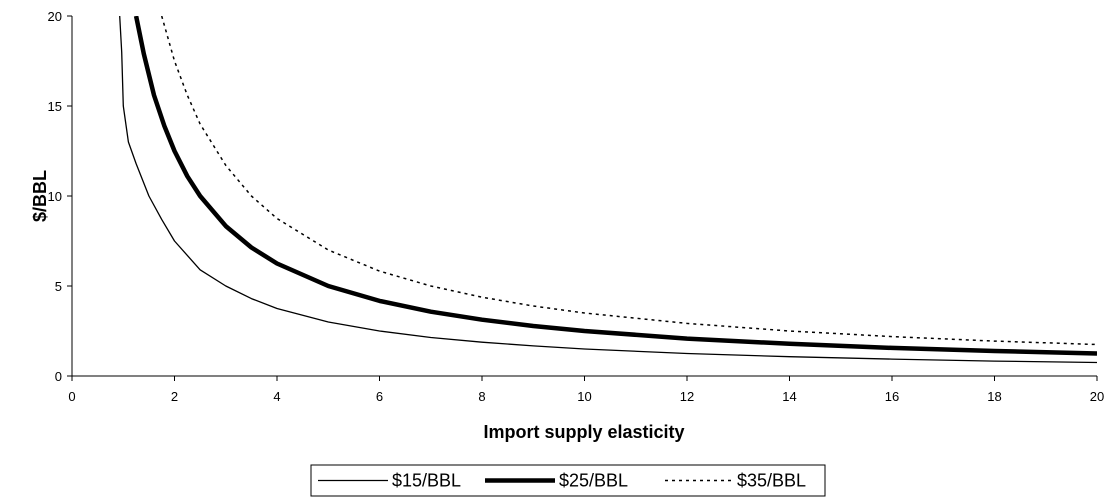  Describe the element at coordinates (58, 286) in the screenshot. I see `y-tick-label: 5` at that location.